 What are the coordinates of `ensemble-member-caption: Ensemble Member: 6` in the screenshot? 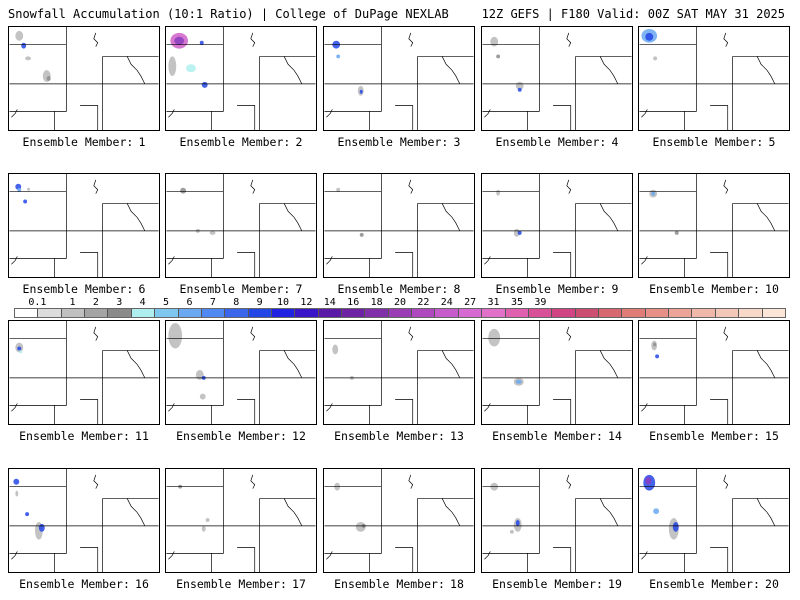 It's located at (84, 289).